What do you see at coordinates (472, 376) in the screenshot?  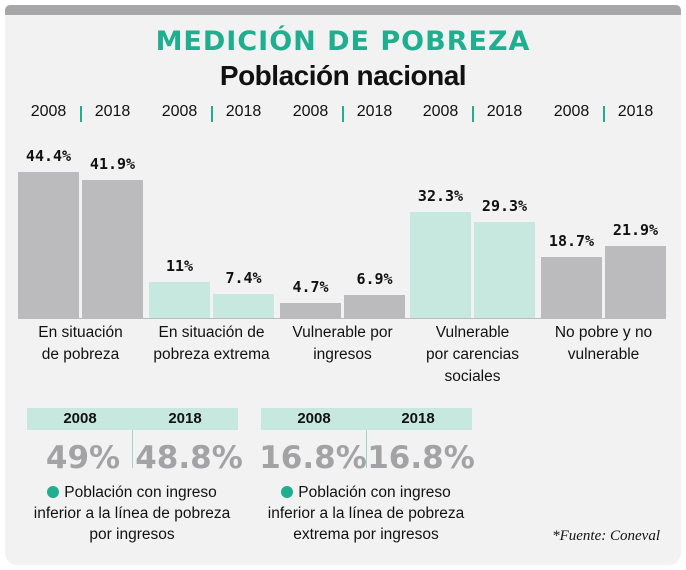 I see `cat4-category-line-3: sociales` at bounding box center [472, 376].